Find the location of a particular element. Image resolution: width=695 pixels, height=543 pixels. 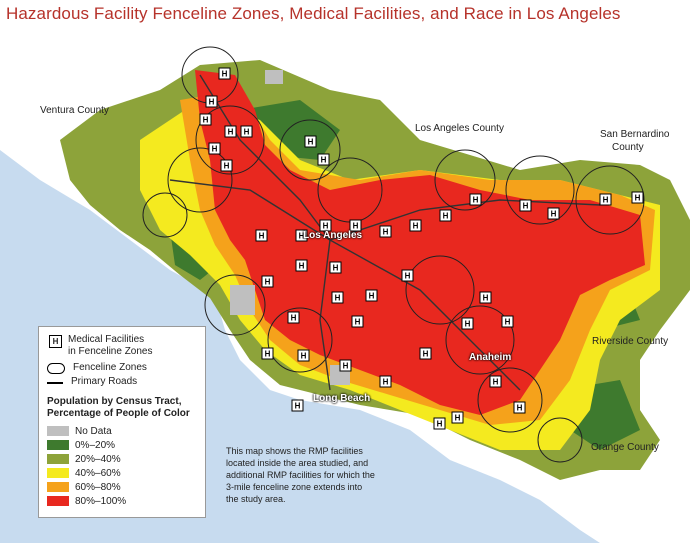

label-anaheim: Anaheim is located at coordinates (490, 357).